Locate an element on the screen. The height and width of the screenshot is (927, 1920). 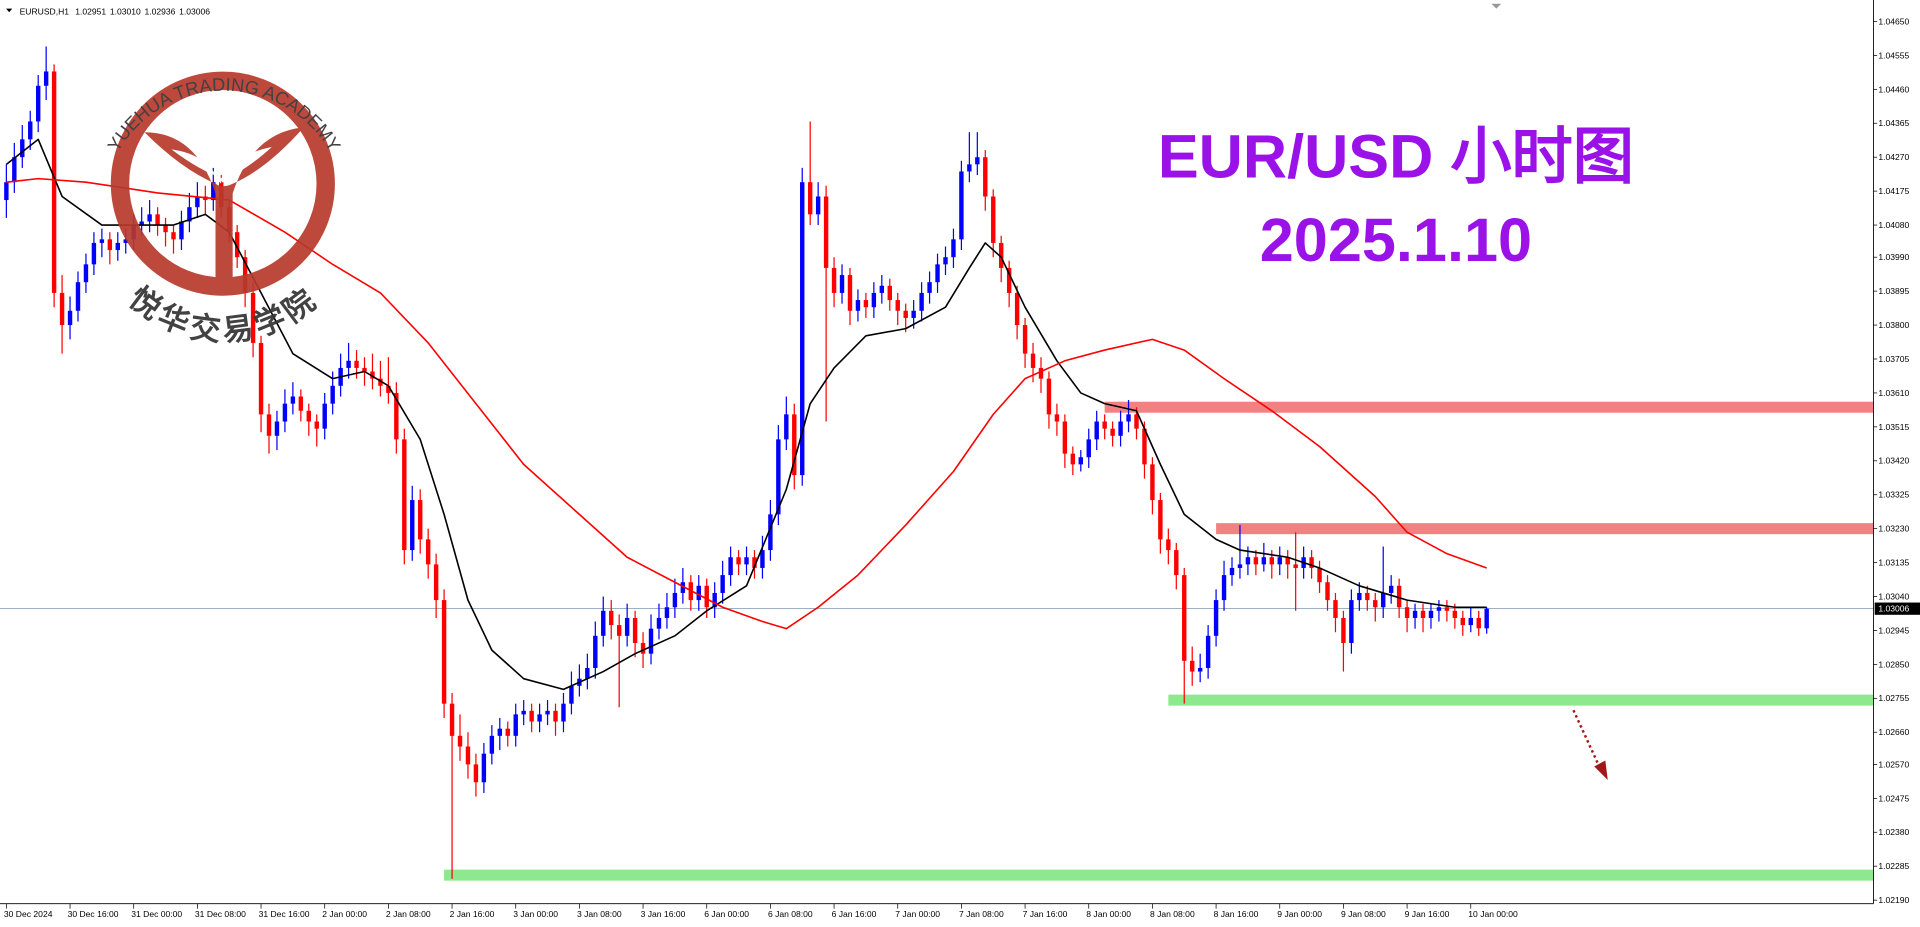
y-tick-label: 1.02475 is located at coordinates (1893, 798).